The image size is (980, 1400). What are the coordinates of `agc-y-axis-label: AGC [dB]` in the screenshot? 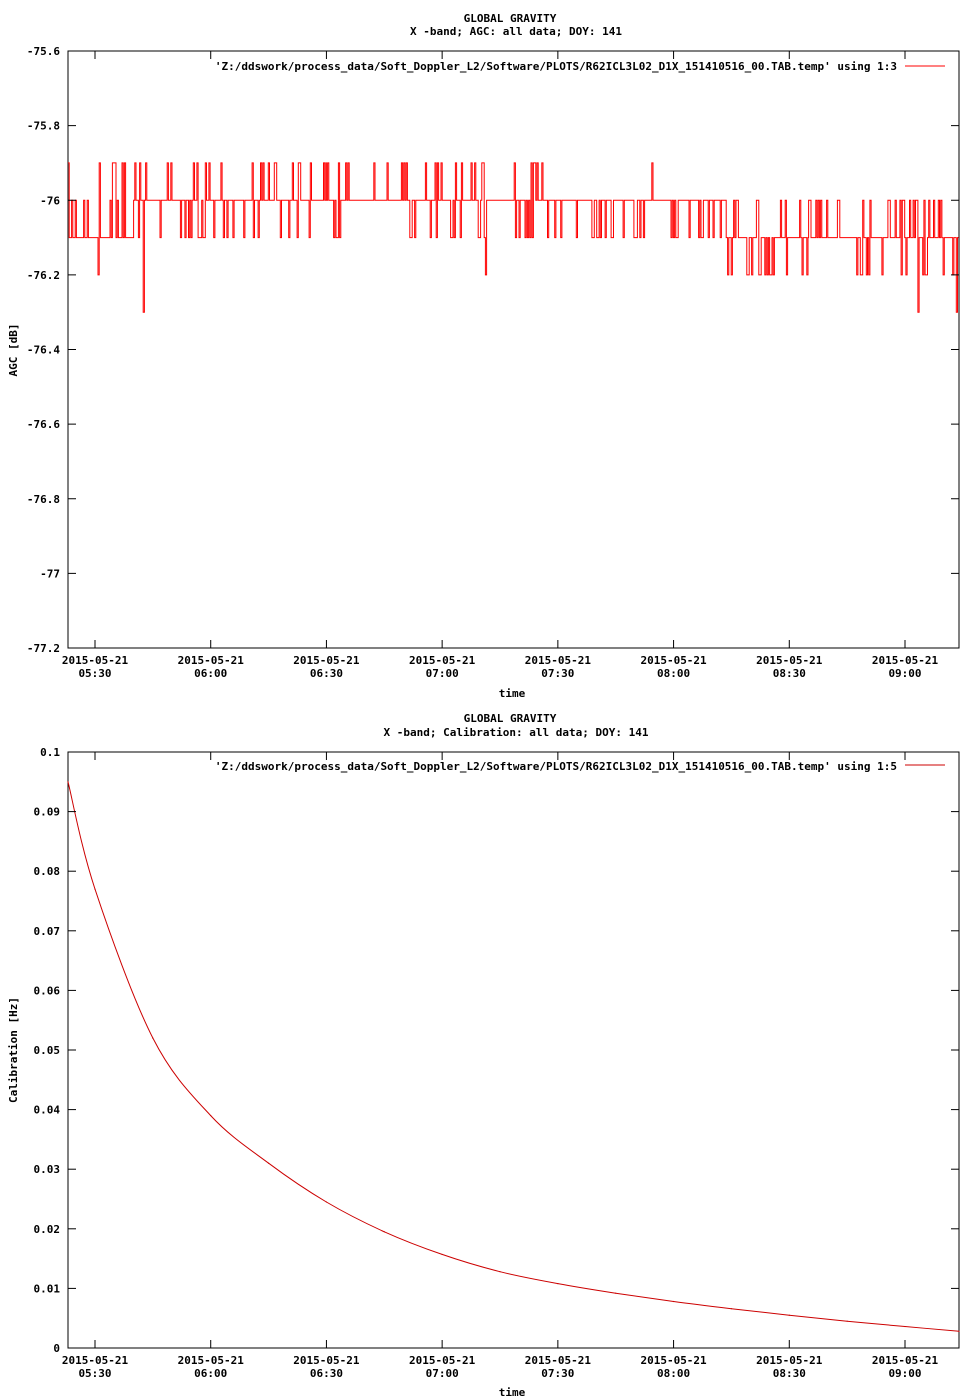 It's located at (13, 350).